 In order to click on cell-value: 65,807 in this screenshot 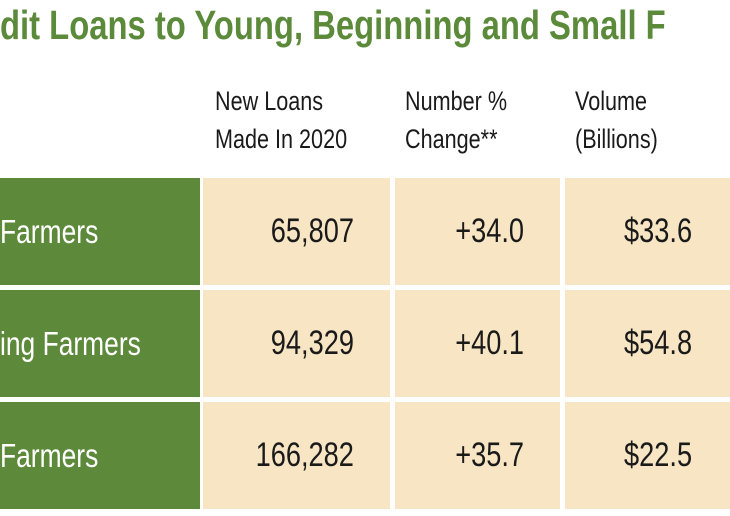, I will do `click(312, 231)`.